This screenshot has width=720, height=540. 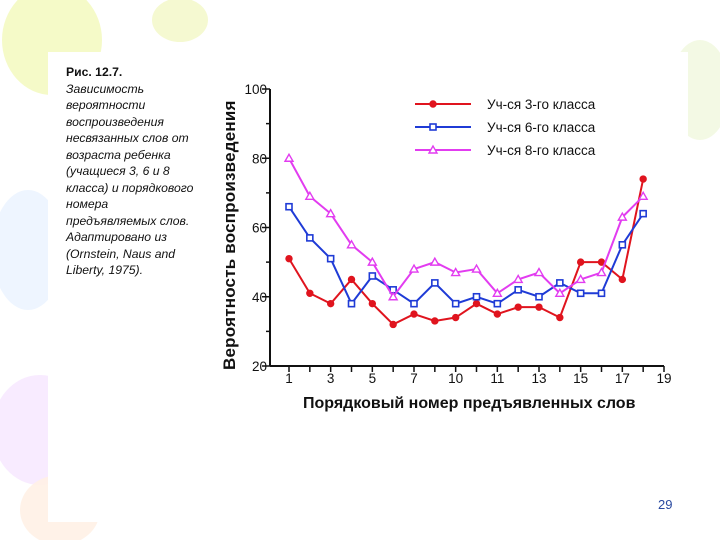 What do you see at coordinates (455, 378) in the screenshot?
I see `x-tick-label: 10` at bounding box center [455, 378].